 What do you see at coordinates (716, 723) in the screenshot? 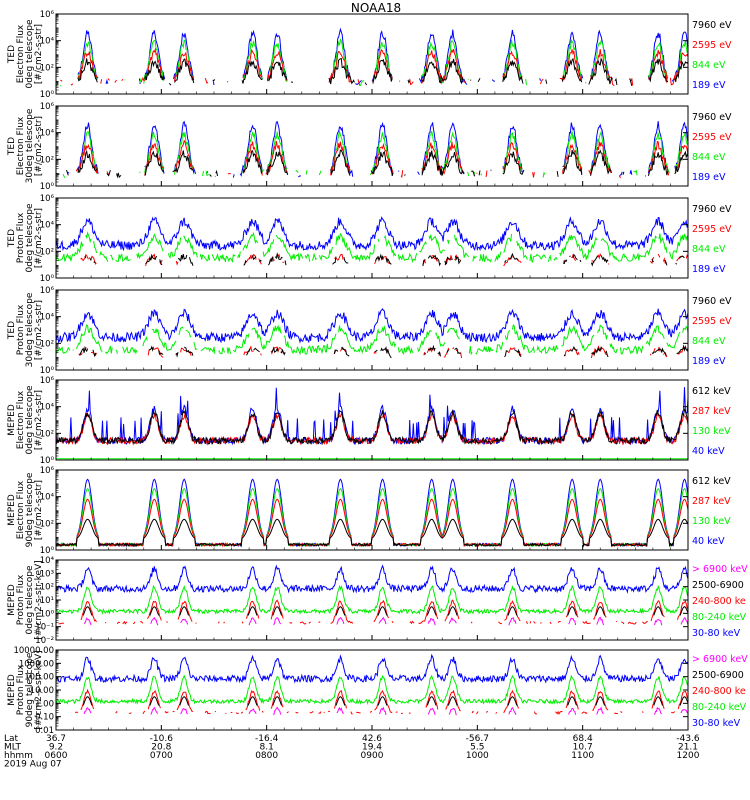
I see `legend-entry: 30-80 keV` at bounding box center [716, 723].